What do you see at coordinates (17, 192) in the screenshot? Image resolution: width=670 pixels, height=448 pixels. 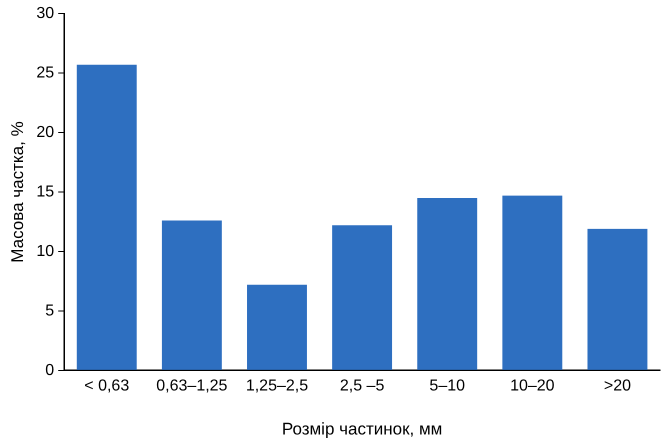 I see `y-axis-title: Масова частка, %` at bounding box center [17, 192].